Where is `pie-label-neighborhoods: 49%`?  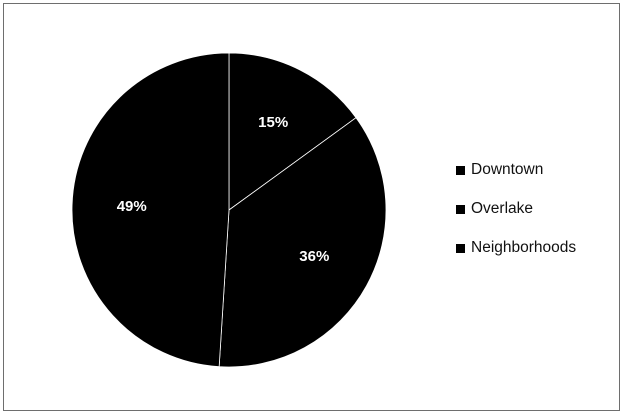
pie-label-neighborhoods: 49% is located at coordinates (132, 206).